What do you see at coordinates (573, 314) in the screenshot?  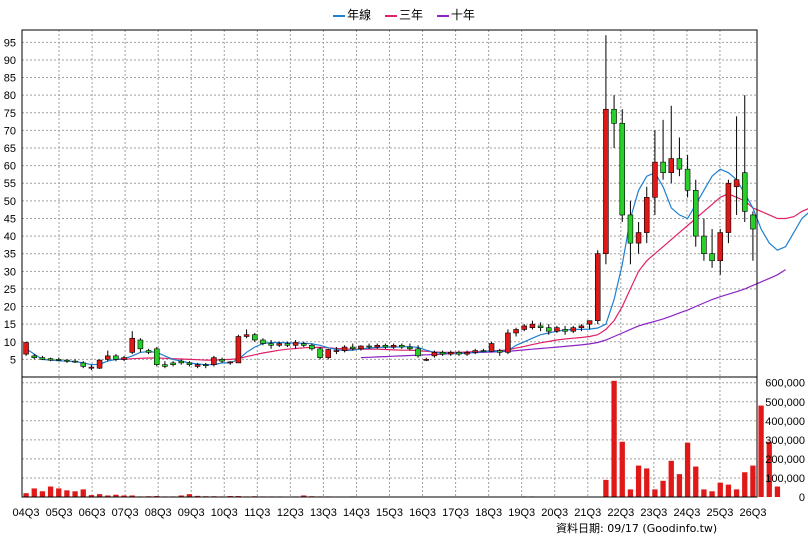 I see `ma-10yr-line` at bounding box center [573, 314].